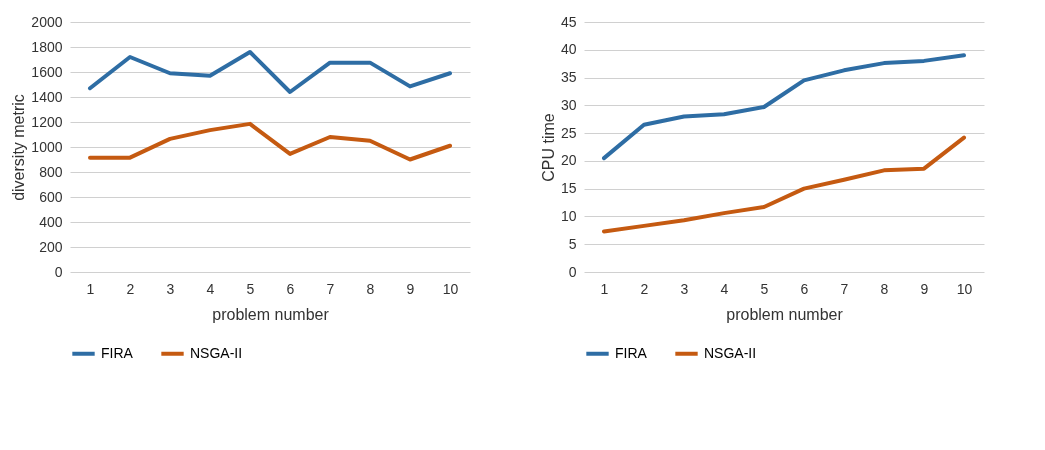 The width and height of the screenshot is (1045, 450). What do you see at coordinates (51, 171) in the screenshot?
I see `y-tick-label: 800` at bounding box center [51, 171].